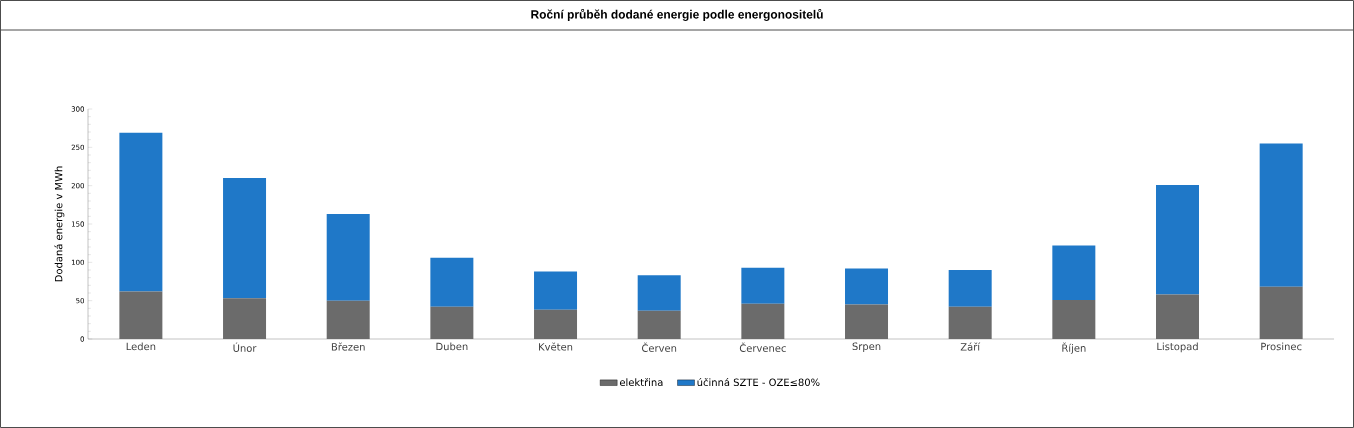 The image size is (1354, 428). I want to click on x-tick-label: Červen, so click(659, 347).